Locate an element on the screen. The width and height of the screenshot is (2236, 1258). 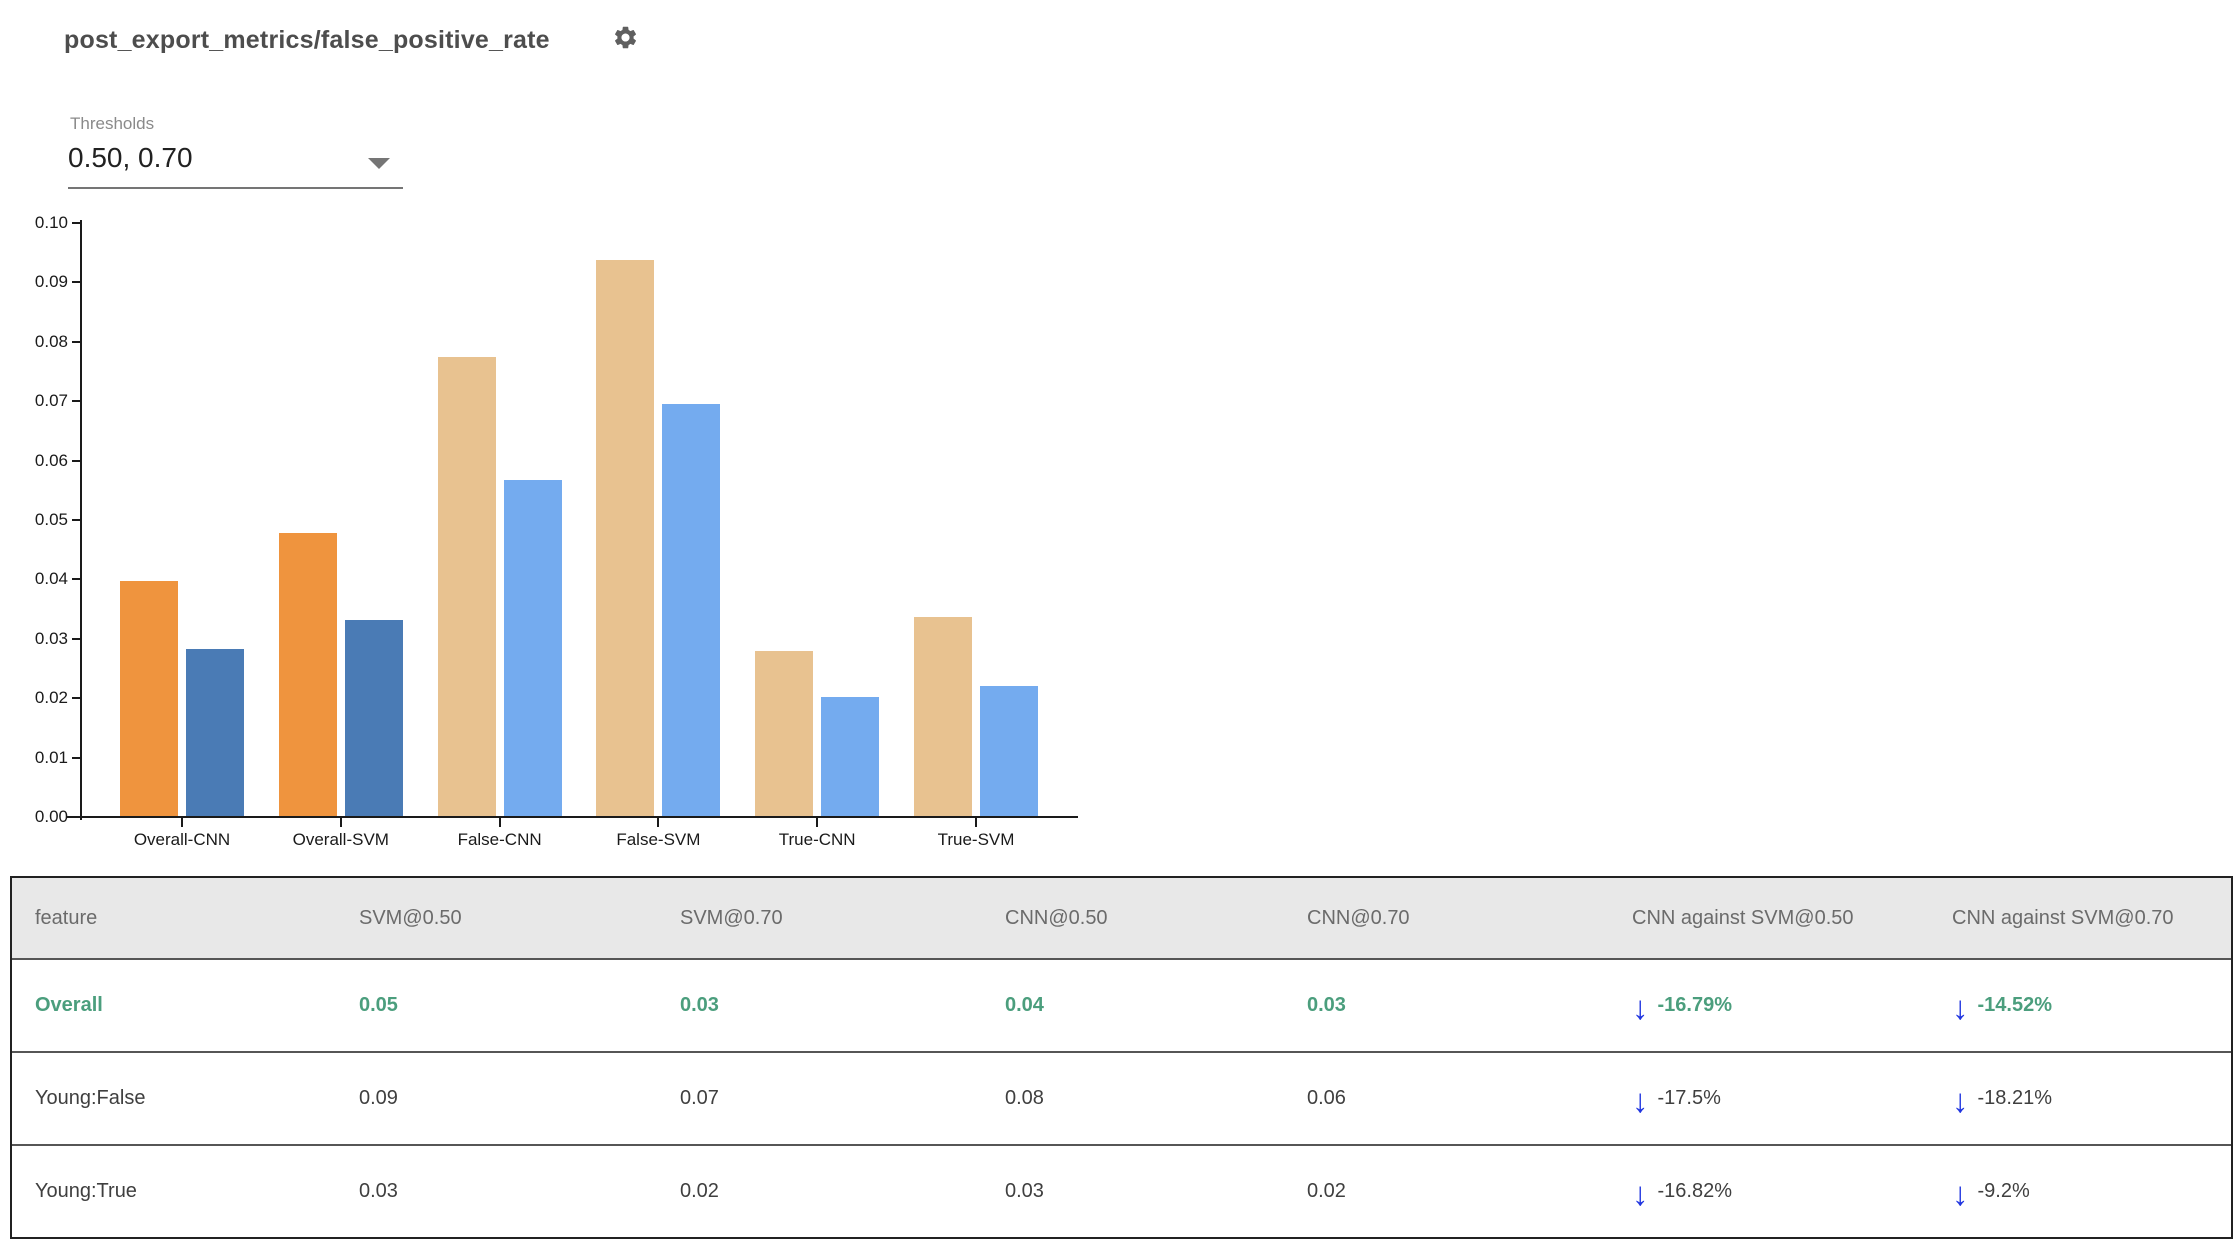
thresholds-value: 0.50, 0.70 is located at coordinates (130, 157).